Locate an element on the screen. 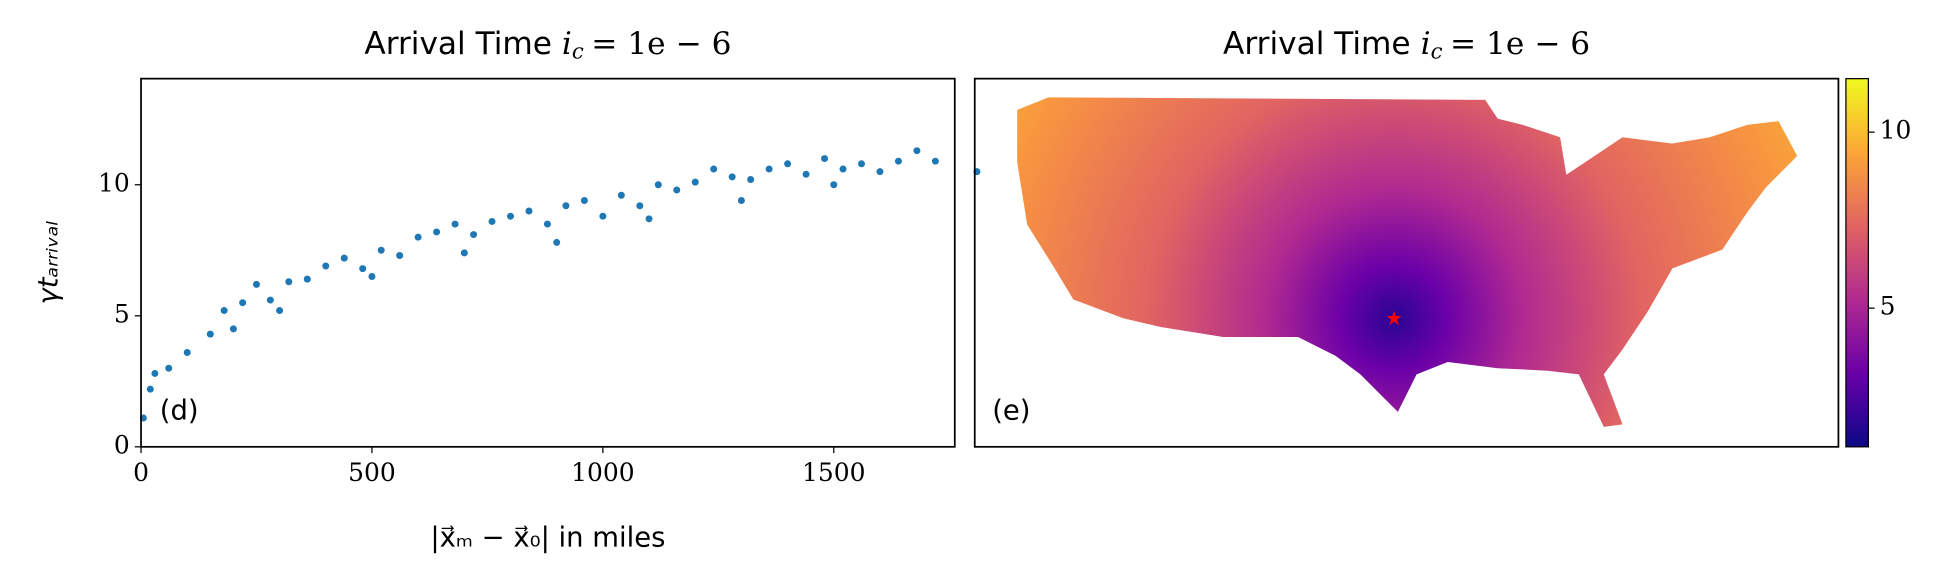 The width and height of the screenshot is (1947, 581). panel-label: (d) is located at coordinates (179, 410).